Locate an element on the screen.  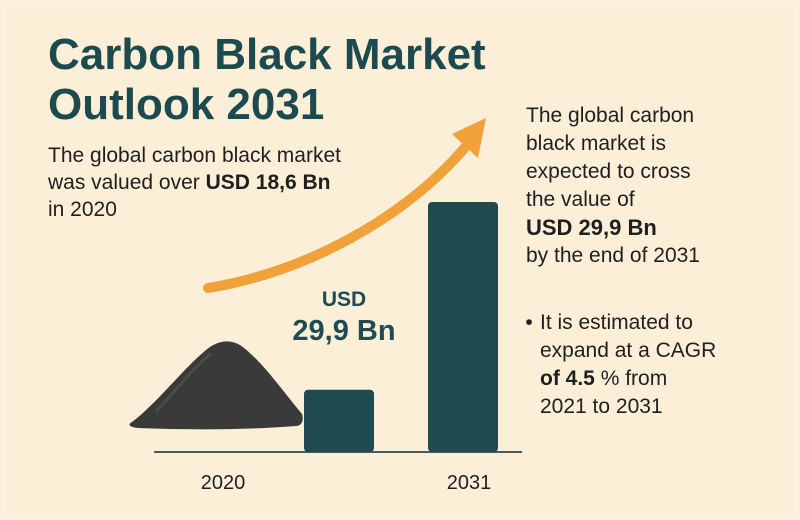
x-tick-label-2020: 2020 is located at coordinates (223, 483).